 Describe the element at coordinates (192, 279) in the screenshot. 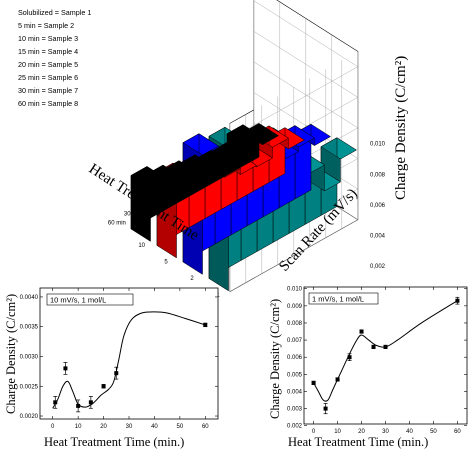

I see `scanrate-tick-label: 2` at that location.